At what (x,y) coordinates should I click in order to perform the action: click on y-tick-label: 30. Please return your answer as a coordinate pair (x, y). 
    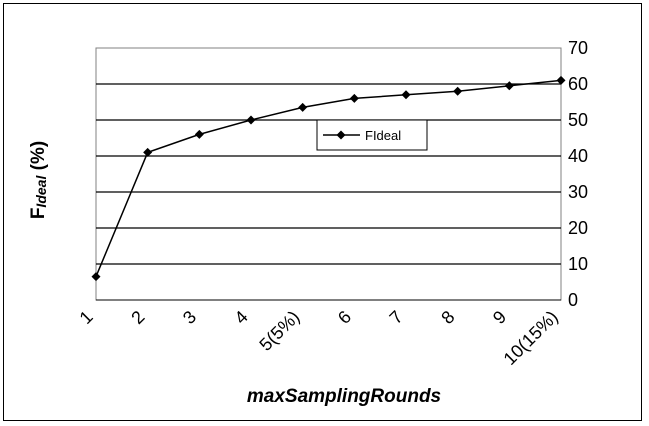
    Looking at the image, I should click on (578, 192).